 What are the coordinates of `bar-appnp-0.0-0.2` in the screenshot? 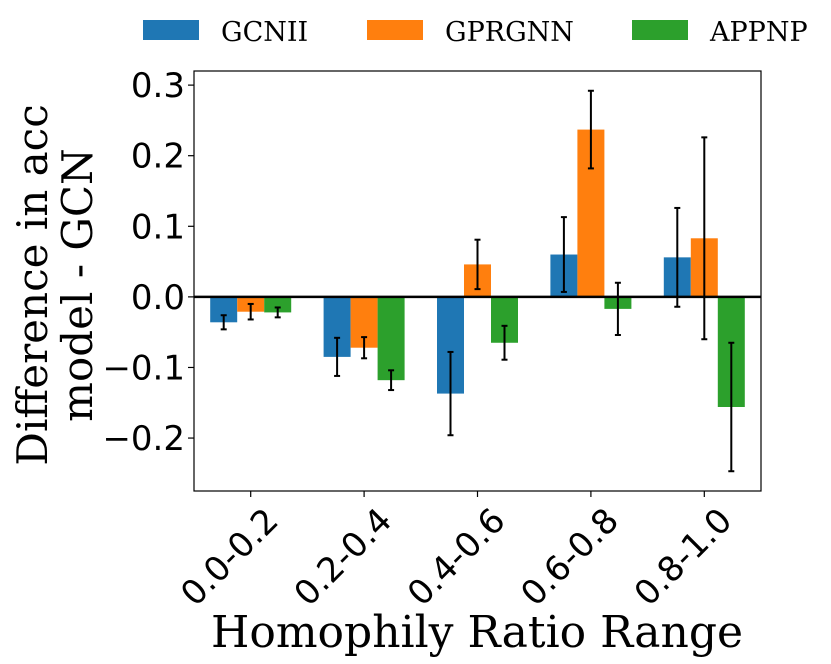 It's located at (278, 304).